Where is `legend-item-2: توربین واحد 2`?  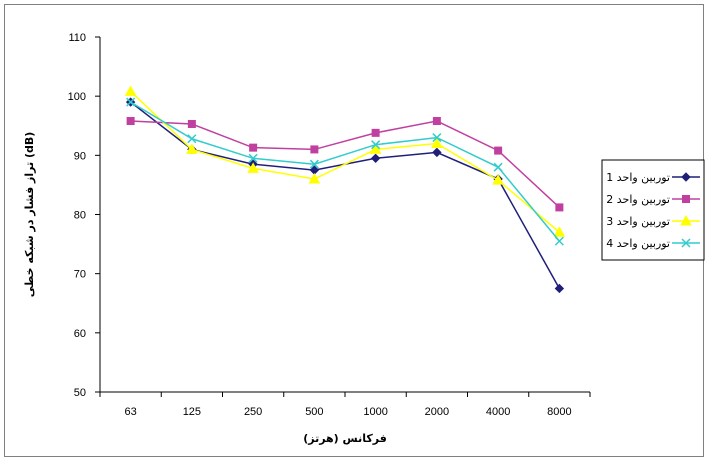 legend-item-2: توربین واحد 2 is located at coordinates (653, 199).